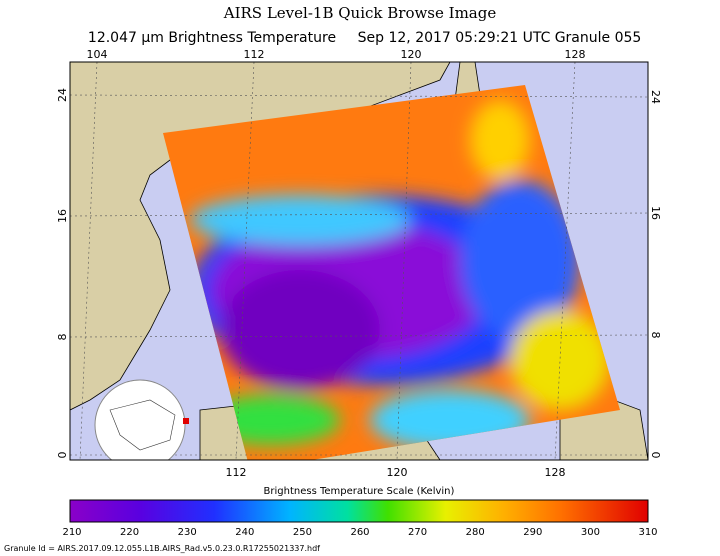  What do you see at coordinates (360, 13) in the screenshot?
I see `title: AIRS Level-1B Quick Browse Image` at bounding box center [360, 13].